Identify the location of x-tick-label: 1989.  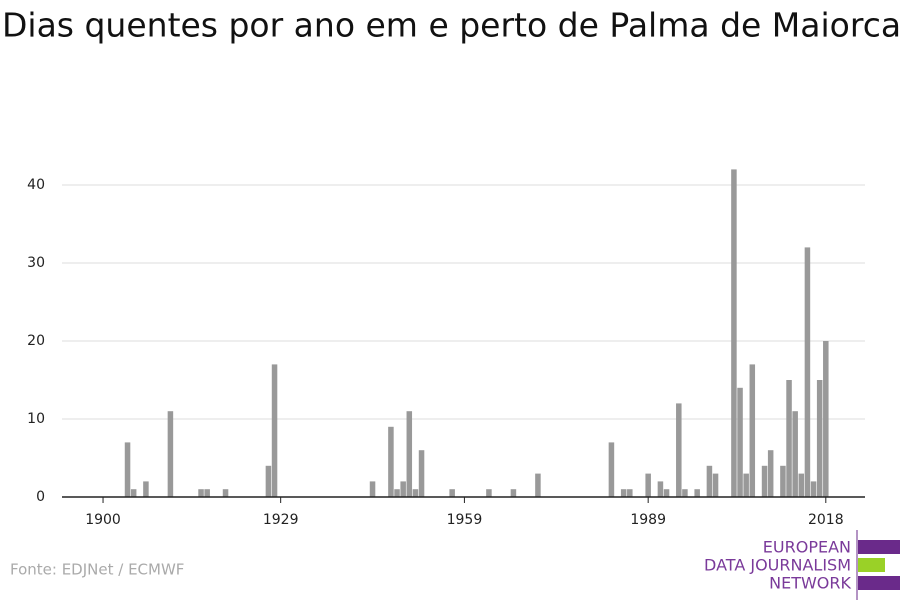
(648, 520).